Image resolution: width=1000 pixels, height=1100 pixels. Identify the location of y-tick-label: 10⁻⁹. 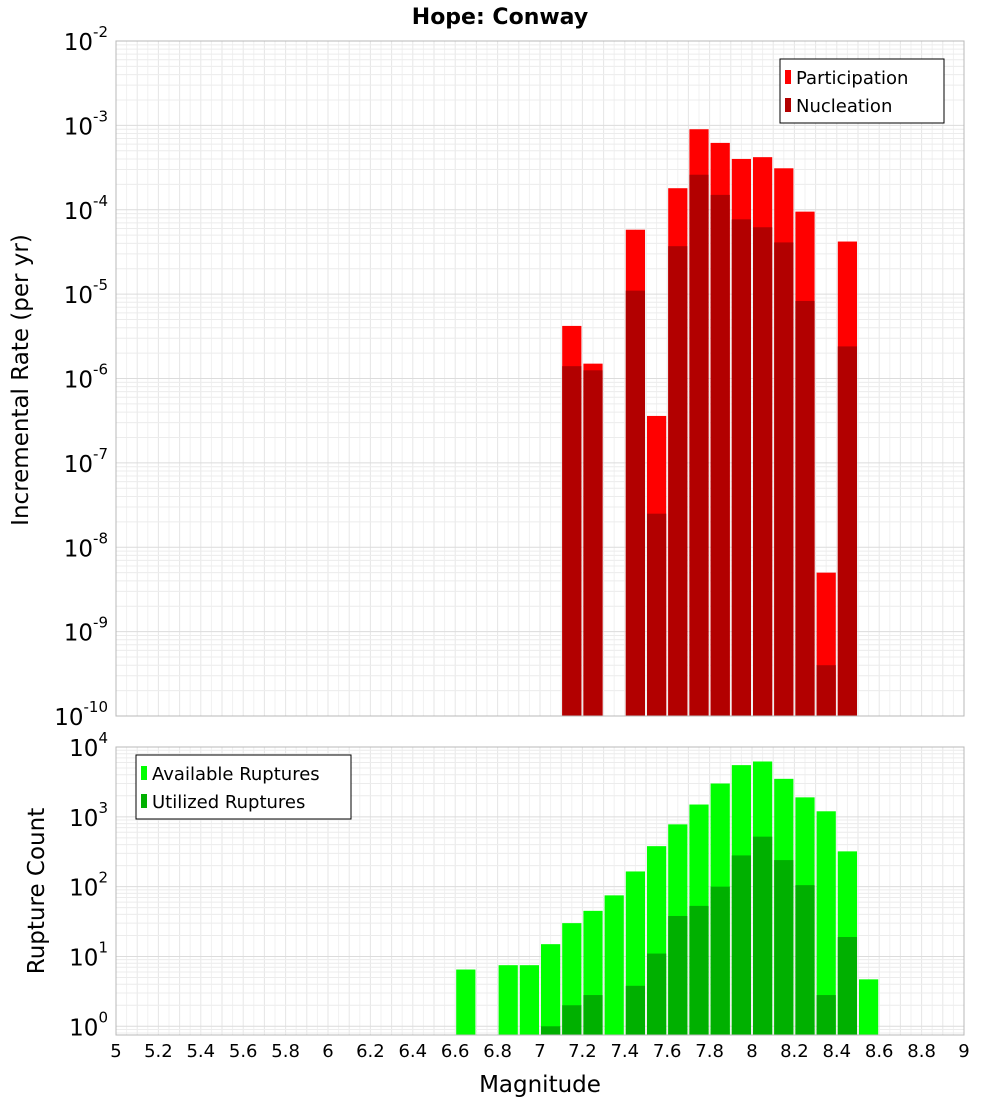
(86, 630).